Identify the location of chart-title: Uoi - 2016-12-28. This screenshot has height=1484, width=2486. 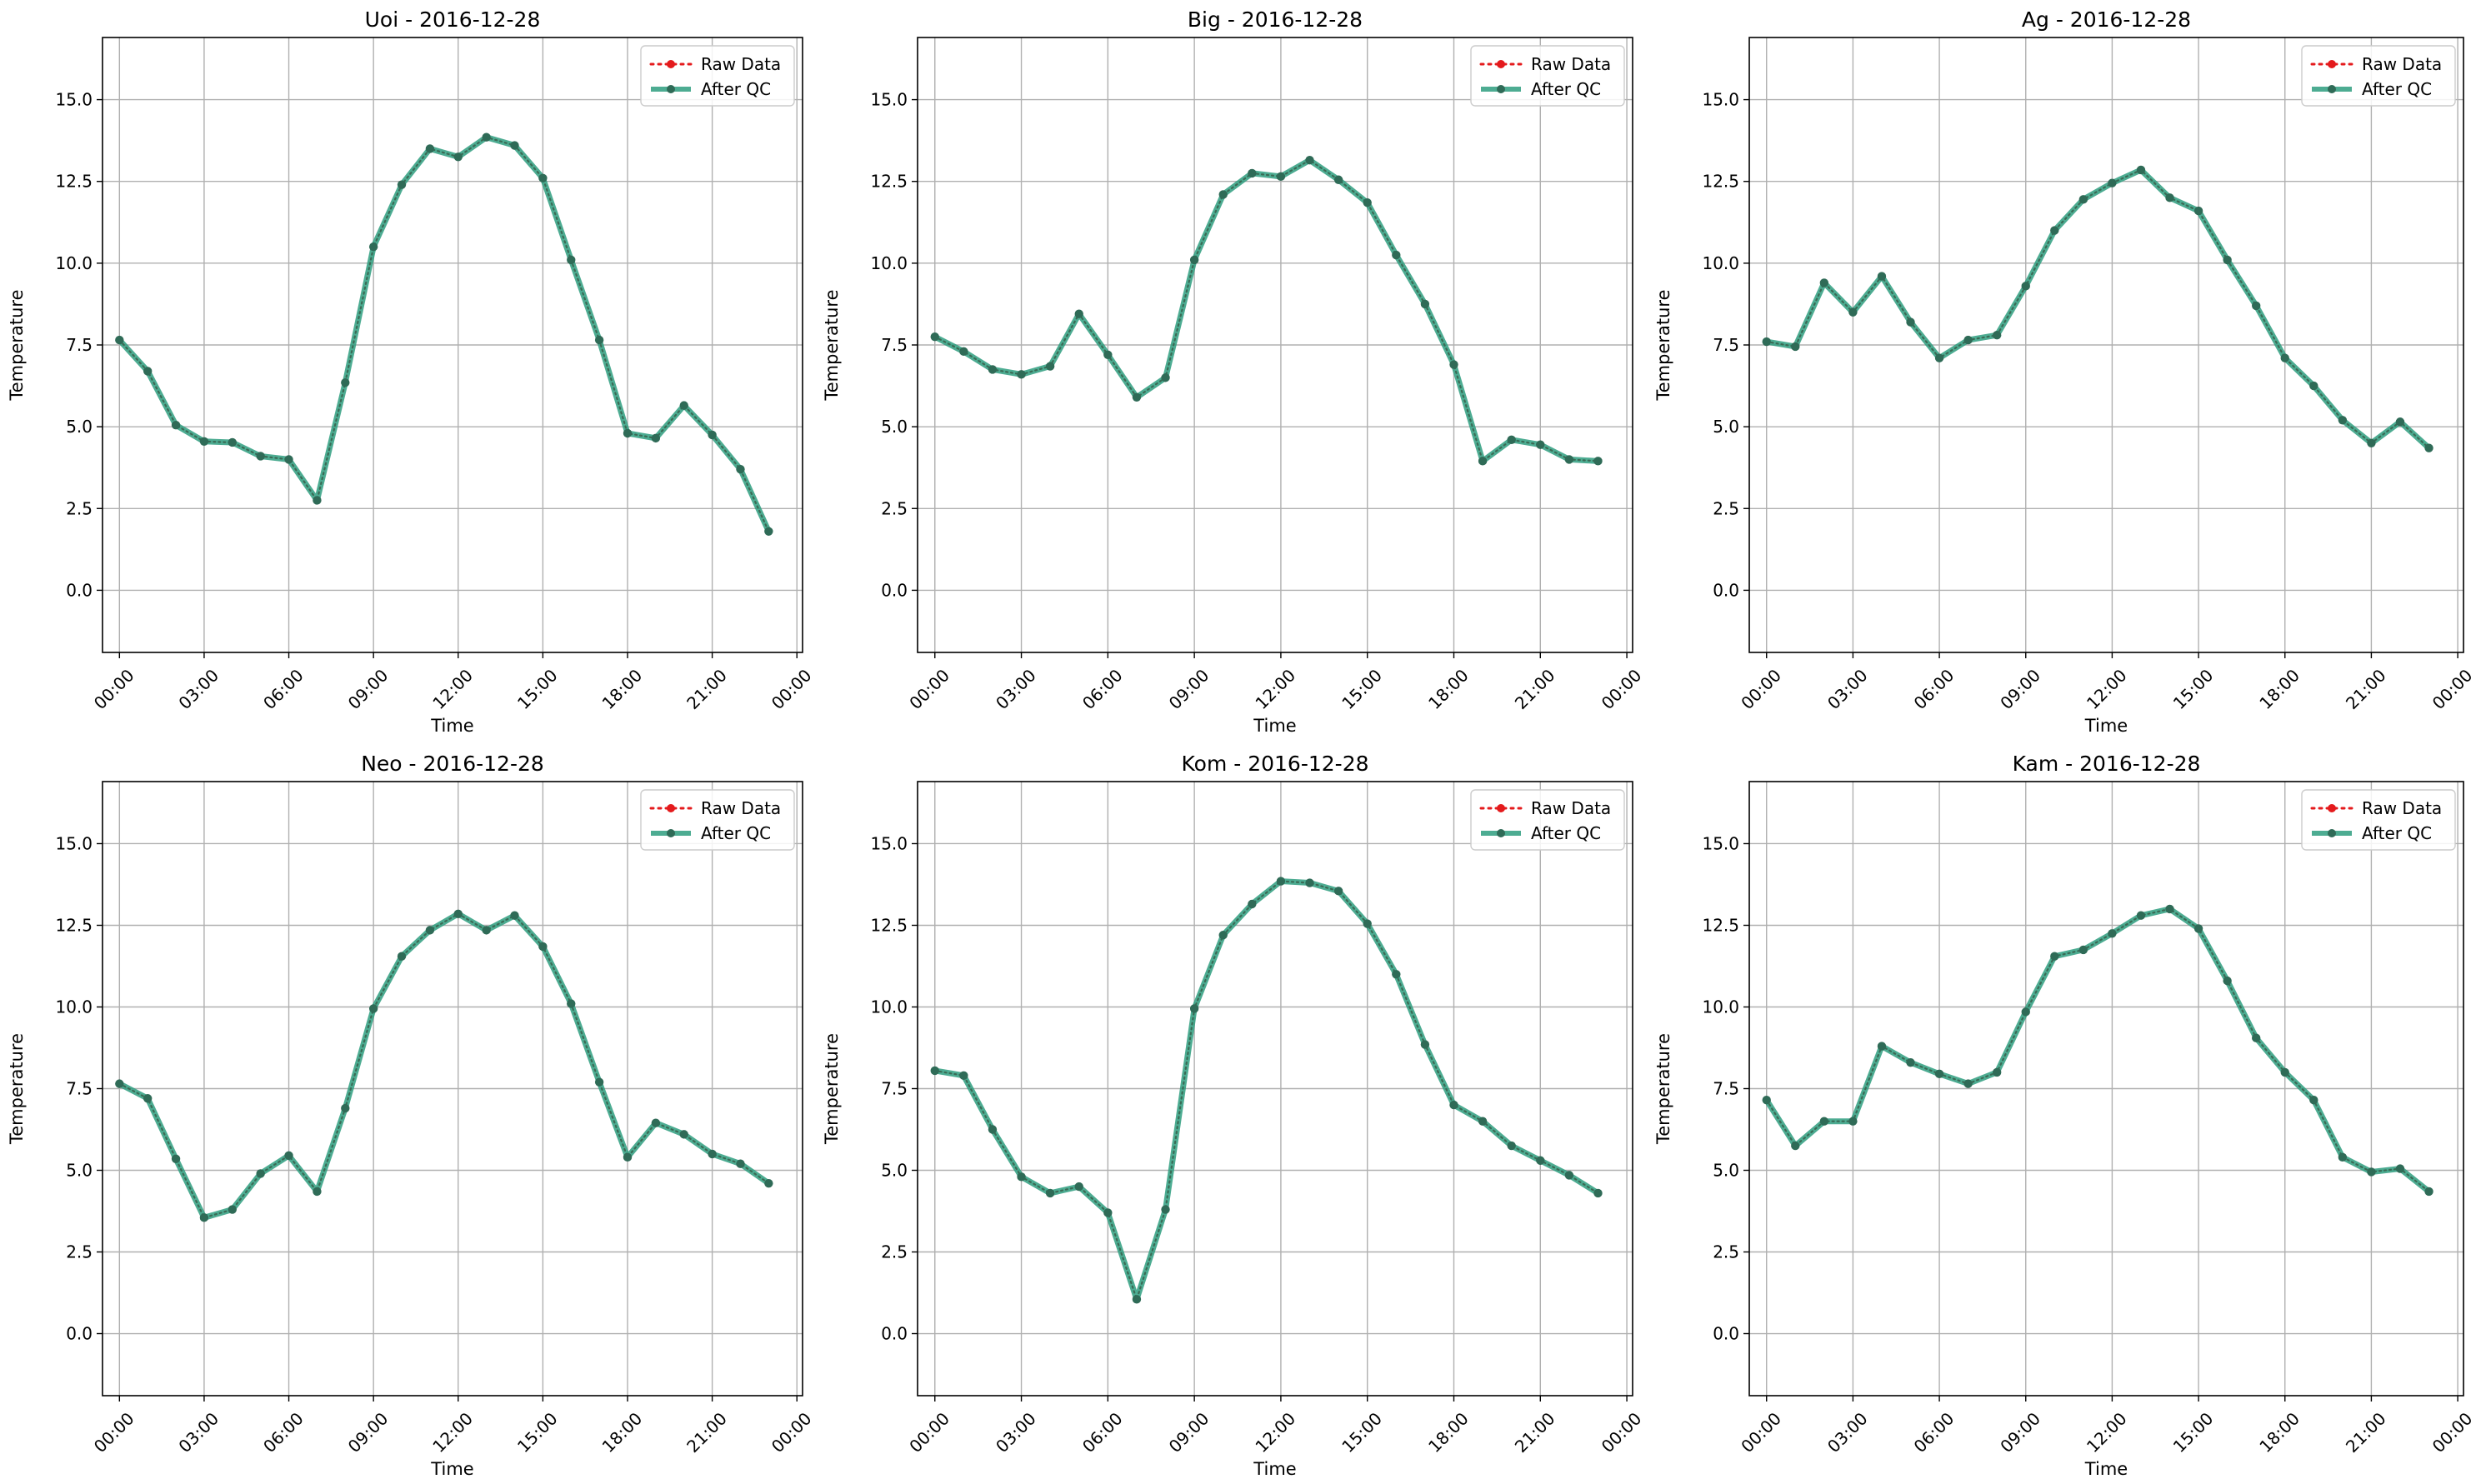
(453, 19).